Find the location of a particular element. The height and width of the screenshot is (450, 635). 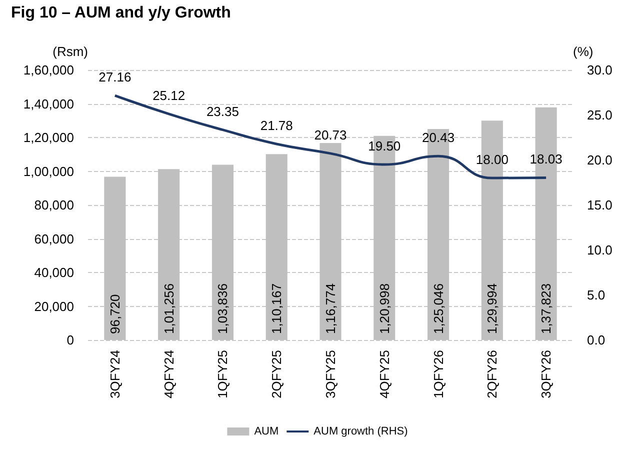

data-label: 1,25,046 is located at coordinates (438, 308).